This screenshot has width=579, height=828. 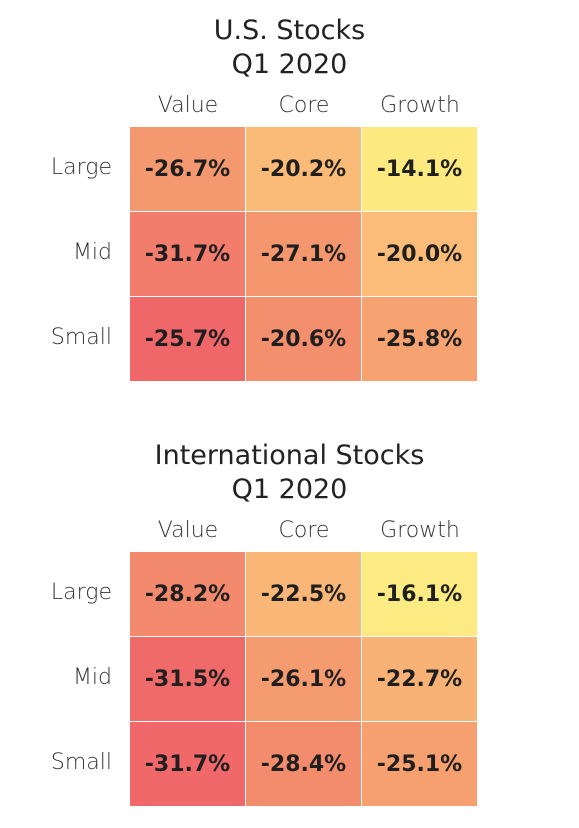 I want to click on cell-small-growth: -25.1%, so click(x=419, y=764).